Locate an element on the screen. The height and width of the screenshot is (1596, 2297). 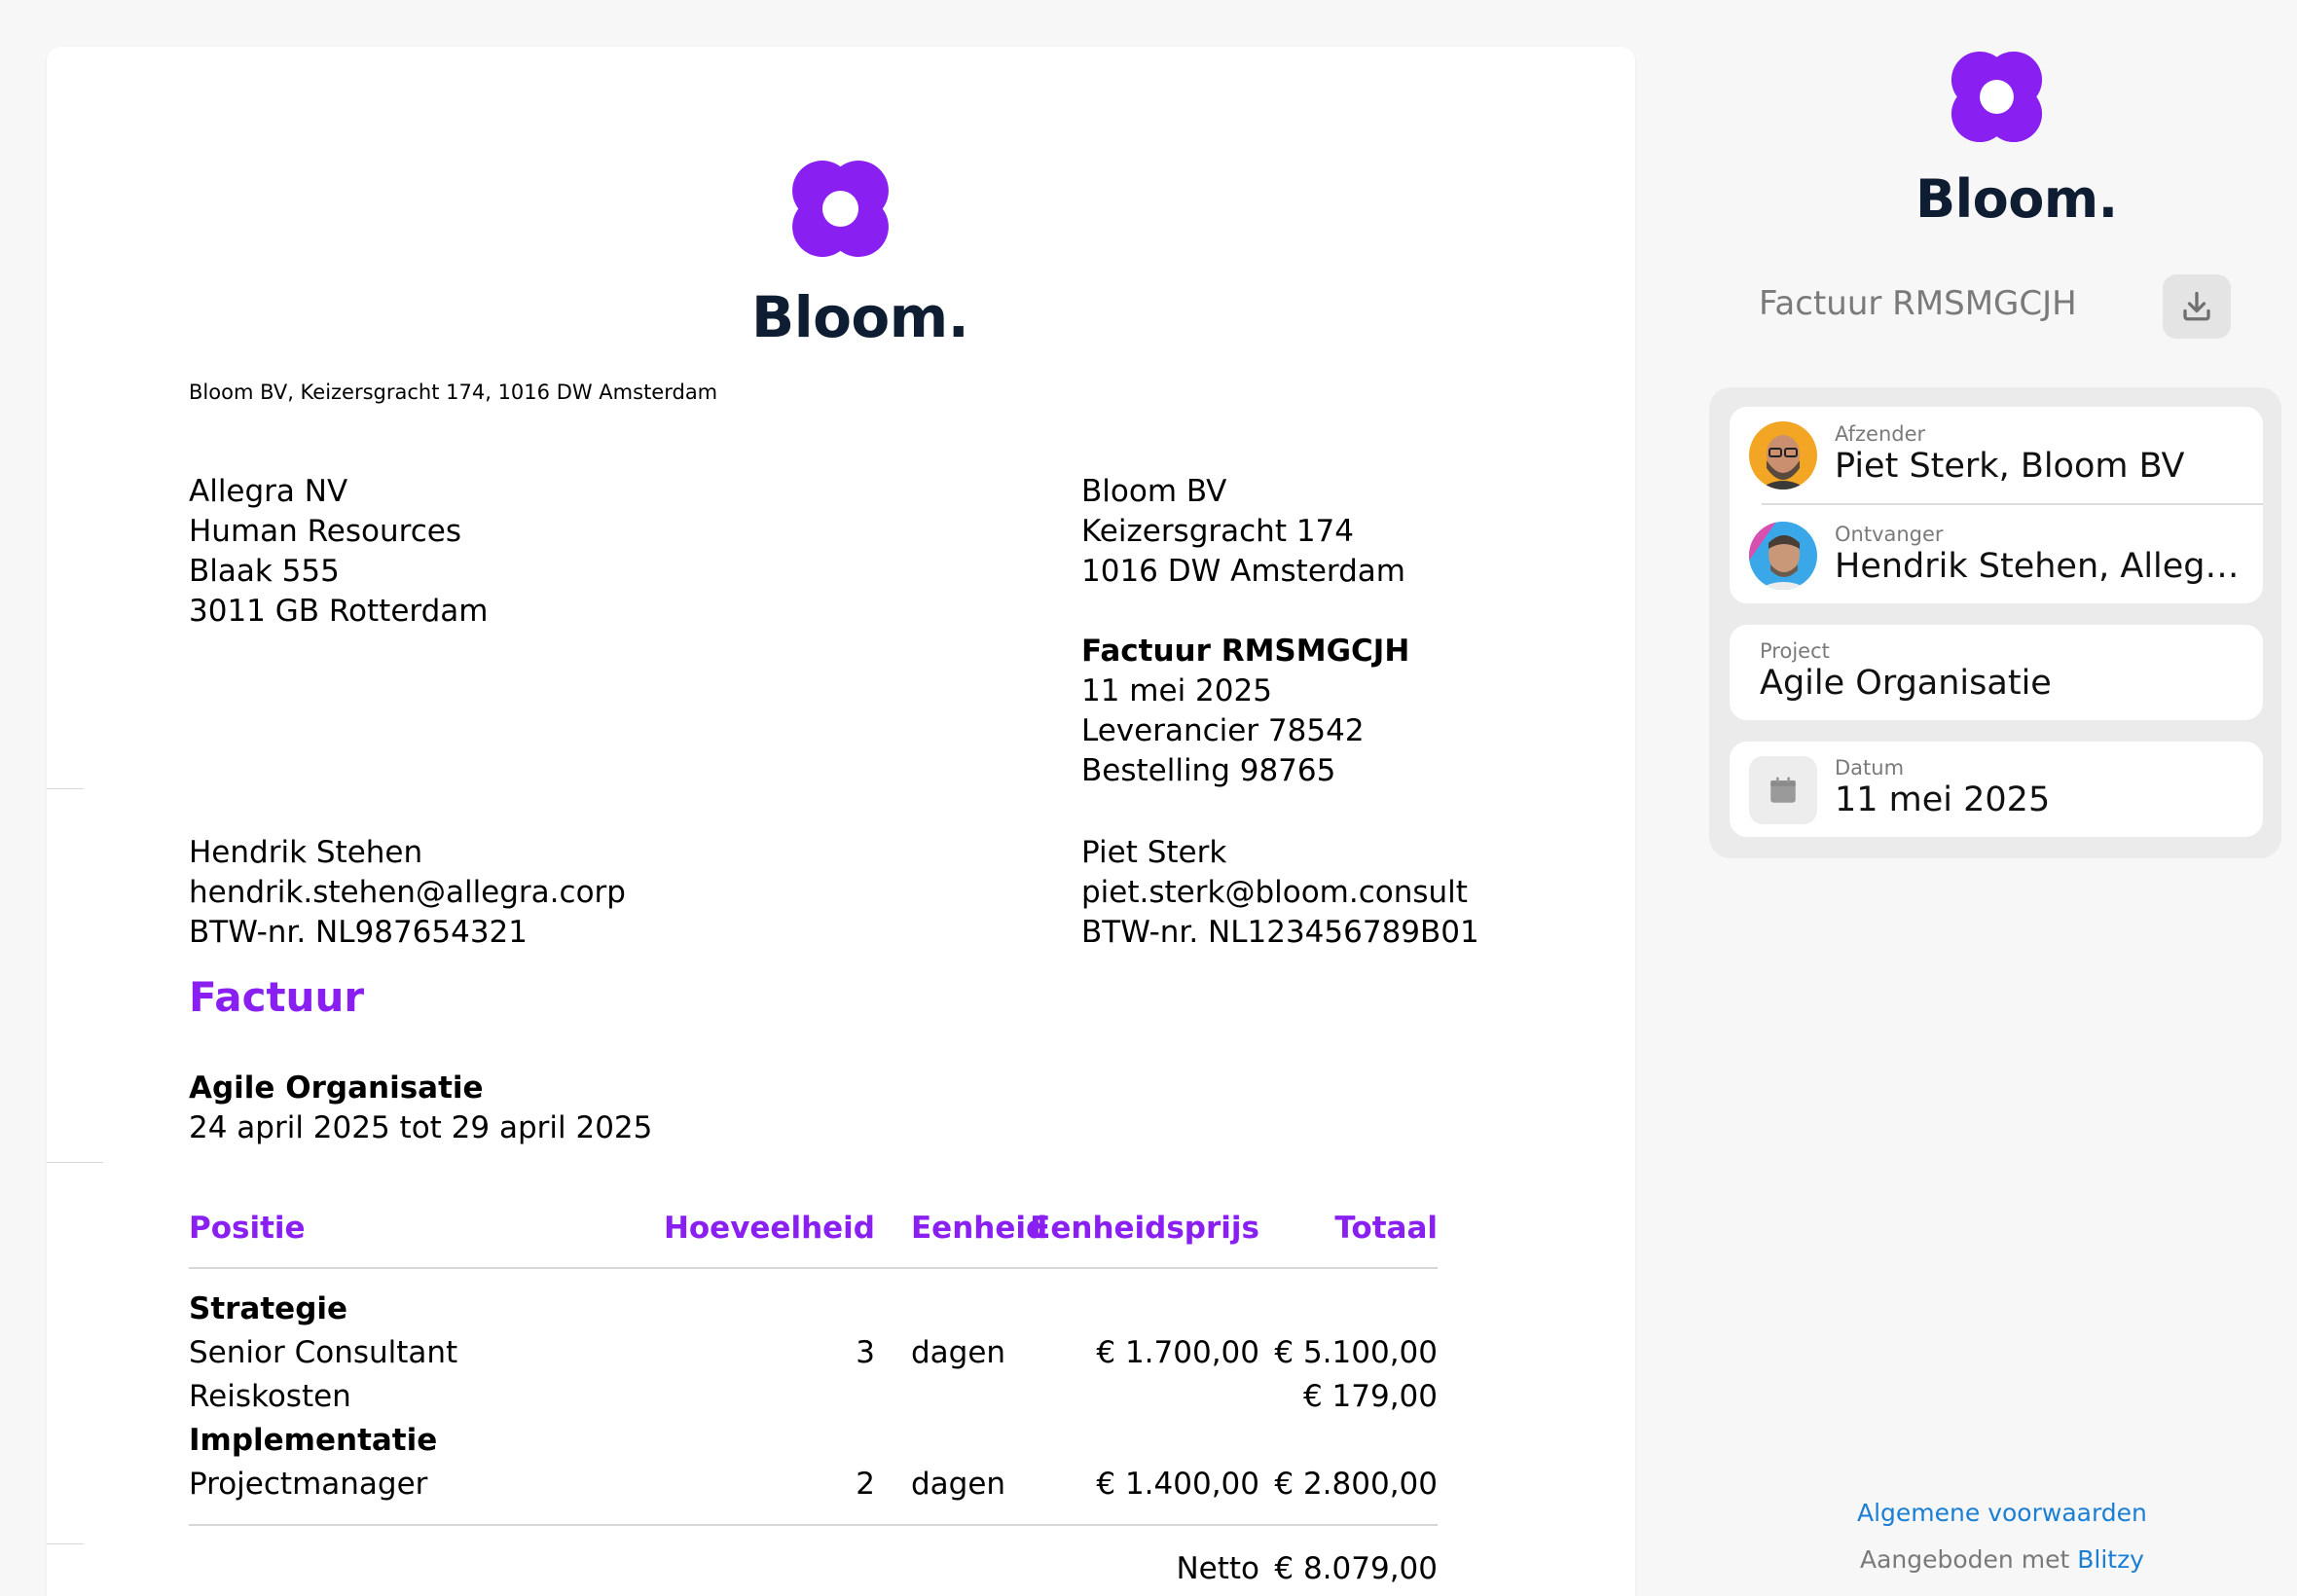
address-line: Bloom BV is located at coordinates (1154, 491).